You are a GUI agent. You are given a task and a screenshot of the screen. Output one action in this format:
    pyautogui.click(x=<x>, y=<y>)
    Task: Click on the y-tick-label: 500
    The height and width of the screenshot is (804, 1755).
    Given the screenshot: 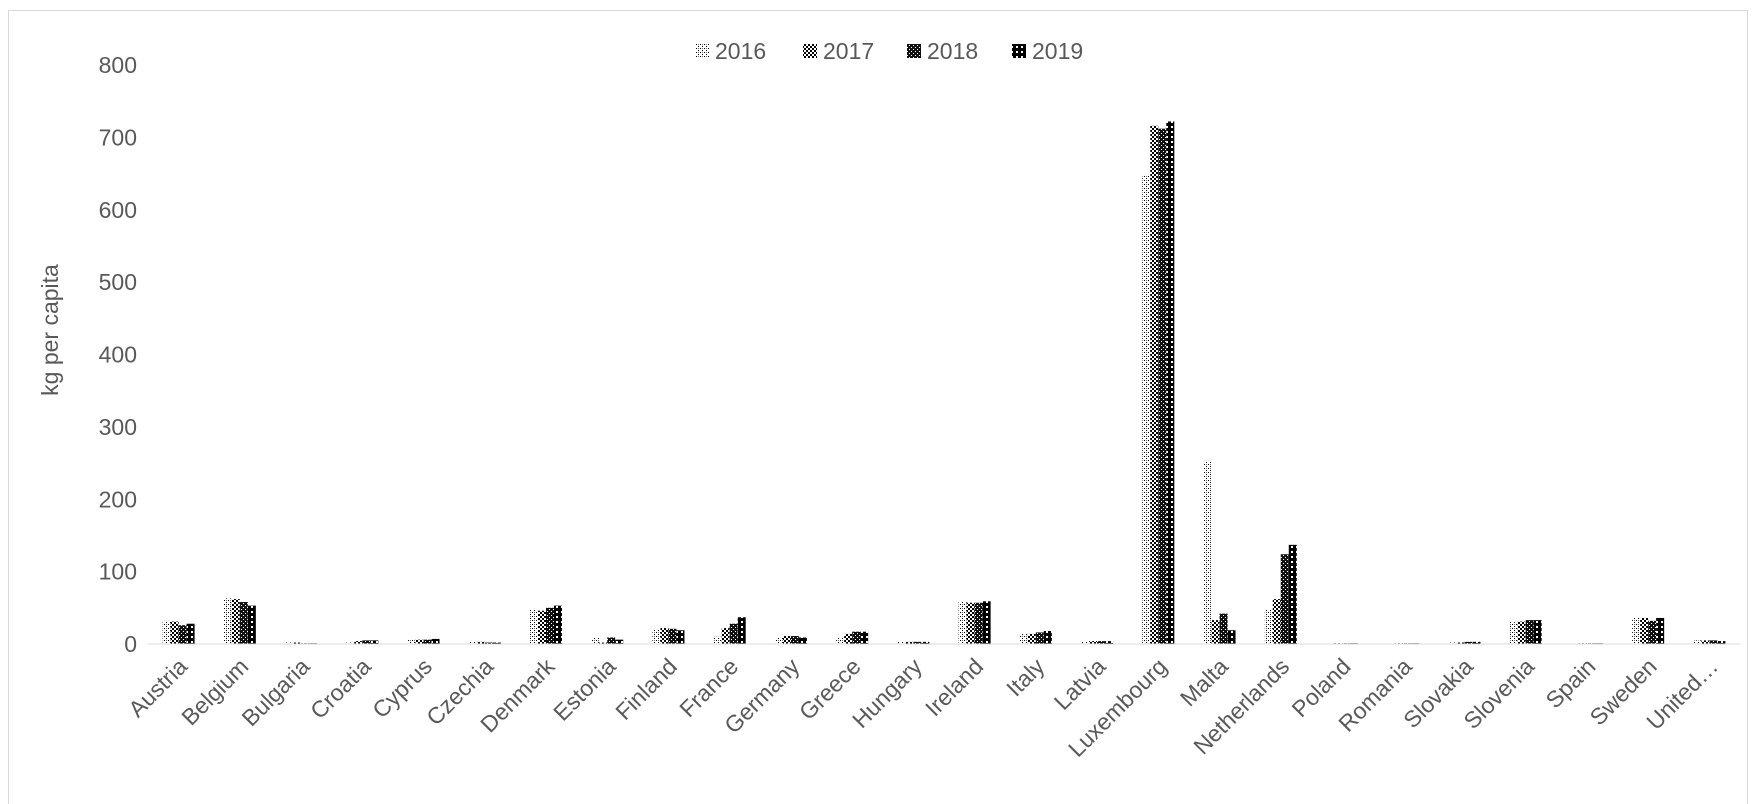 What is the action you would take?
    pyautogui.click(x=118, y=282)
    